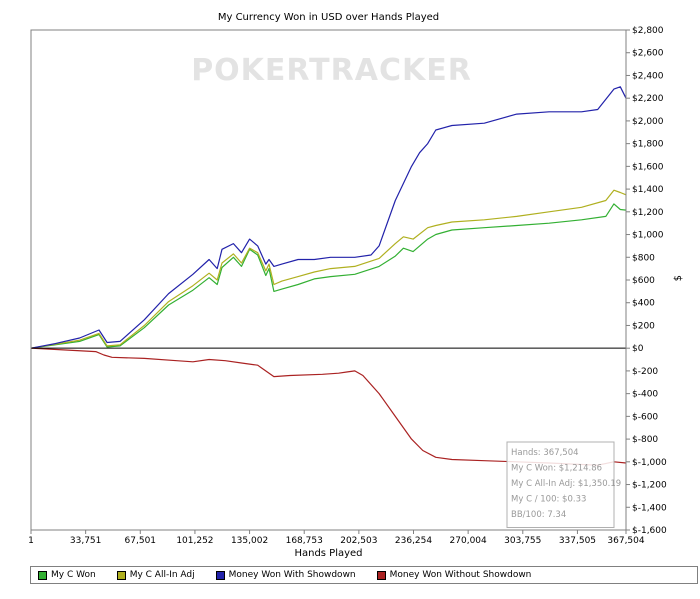 The width and height of the screenshot is (700, 599). Describe the element at coordinates (358, 541) in the screenshot. I see `x-tick-label: 202,503` at that location.